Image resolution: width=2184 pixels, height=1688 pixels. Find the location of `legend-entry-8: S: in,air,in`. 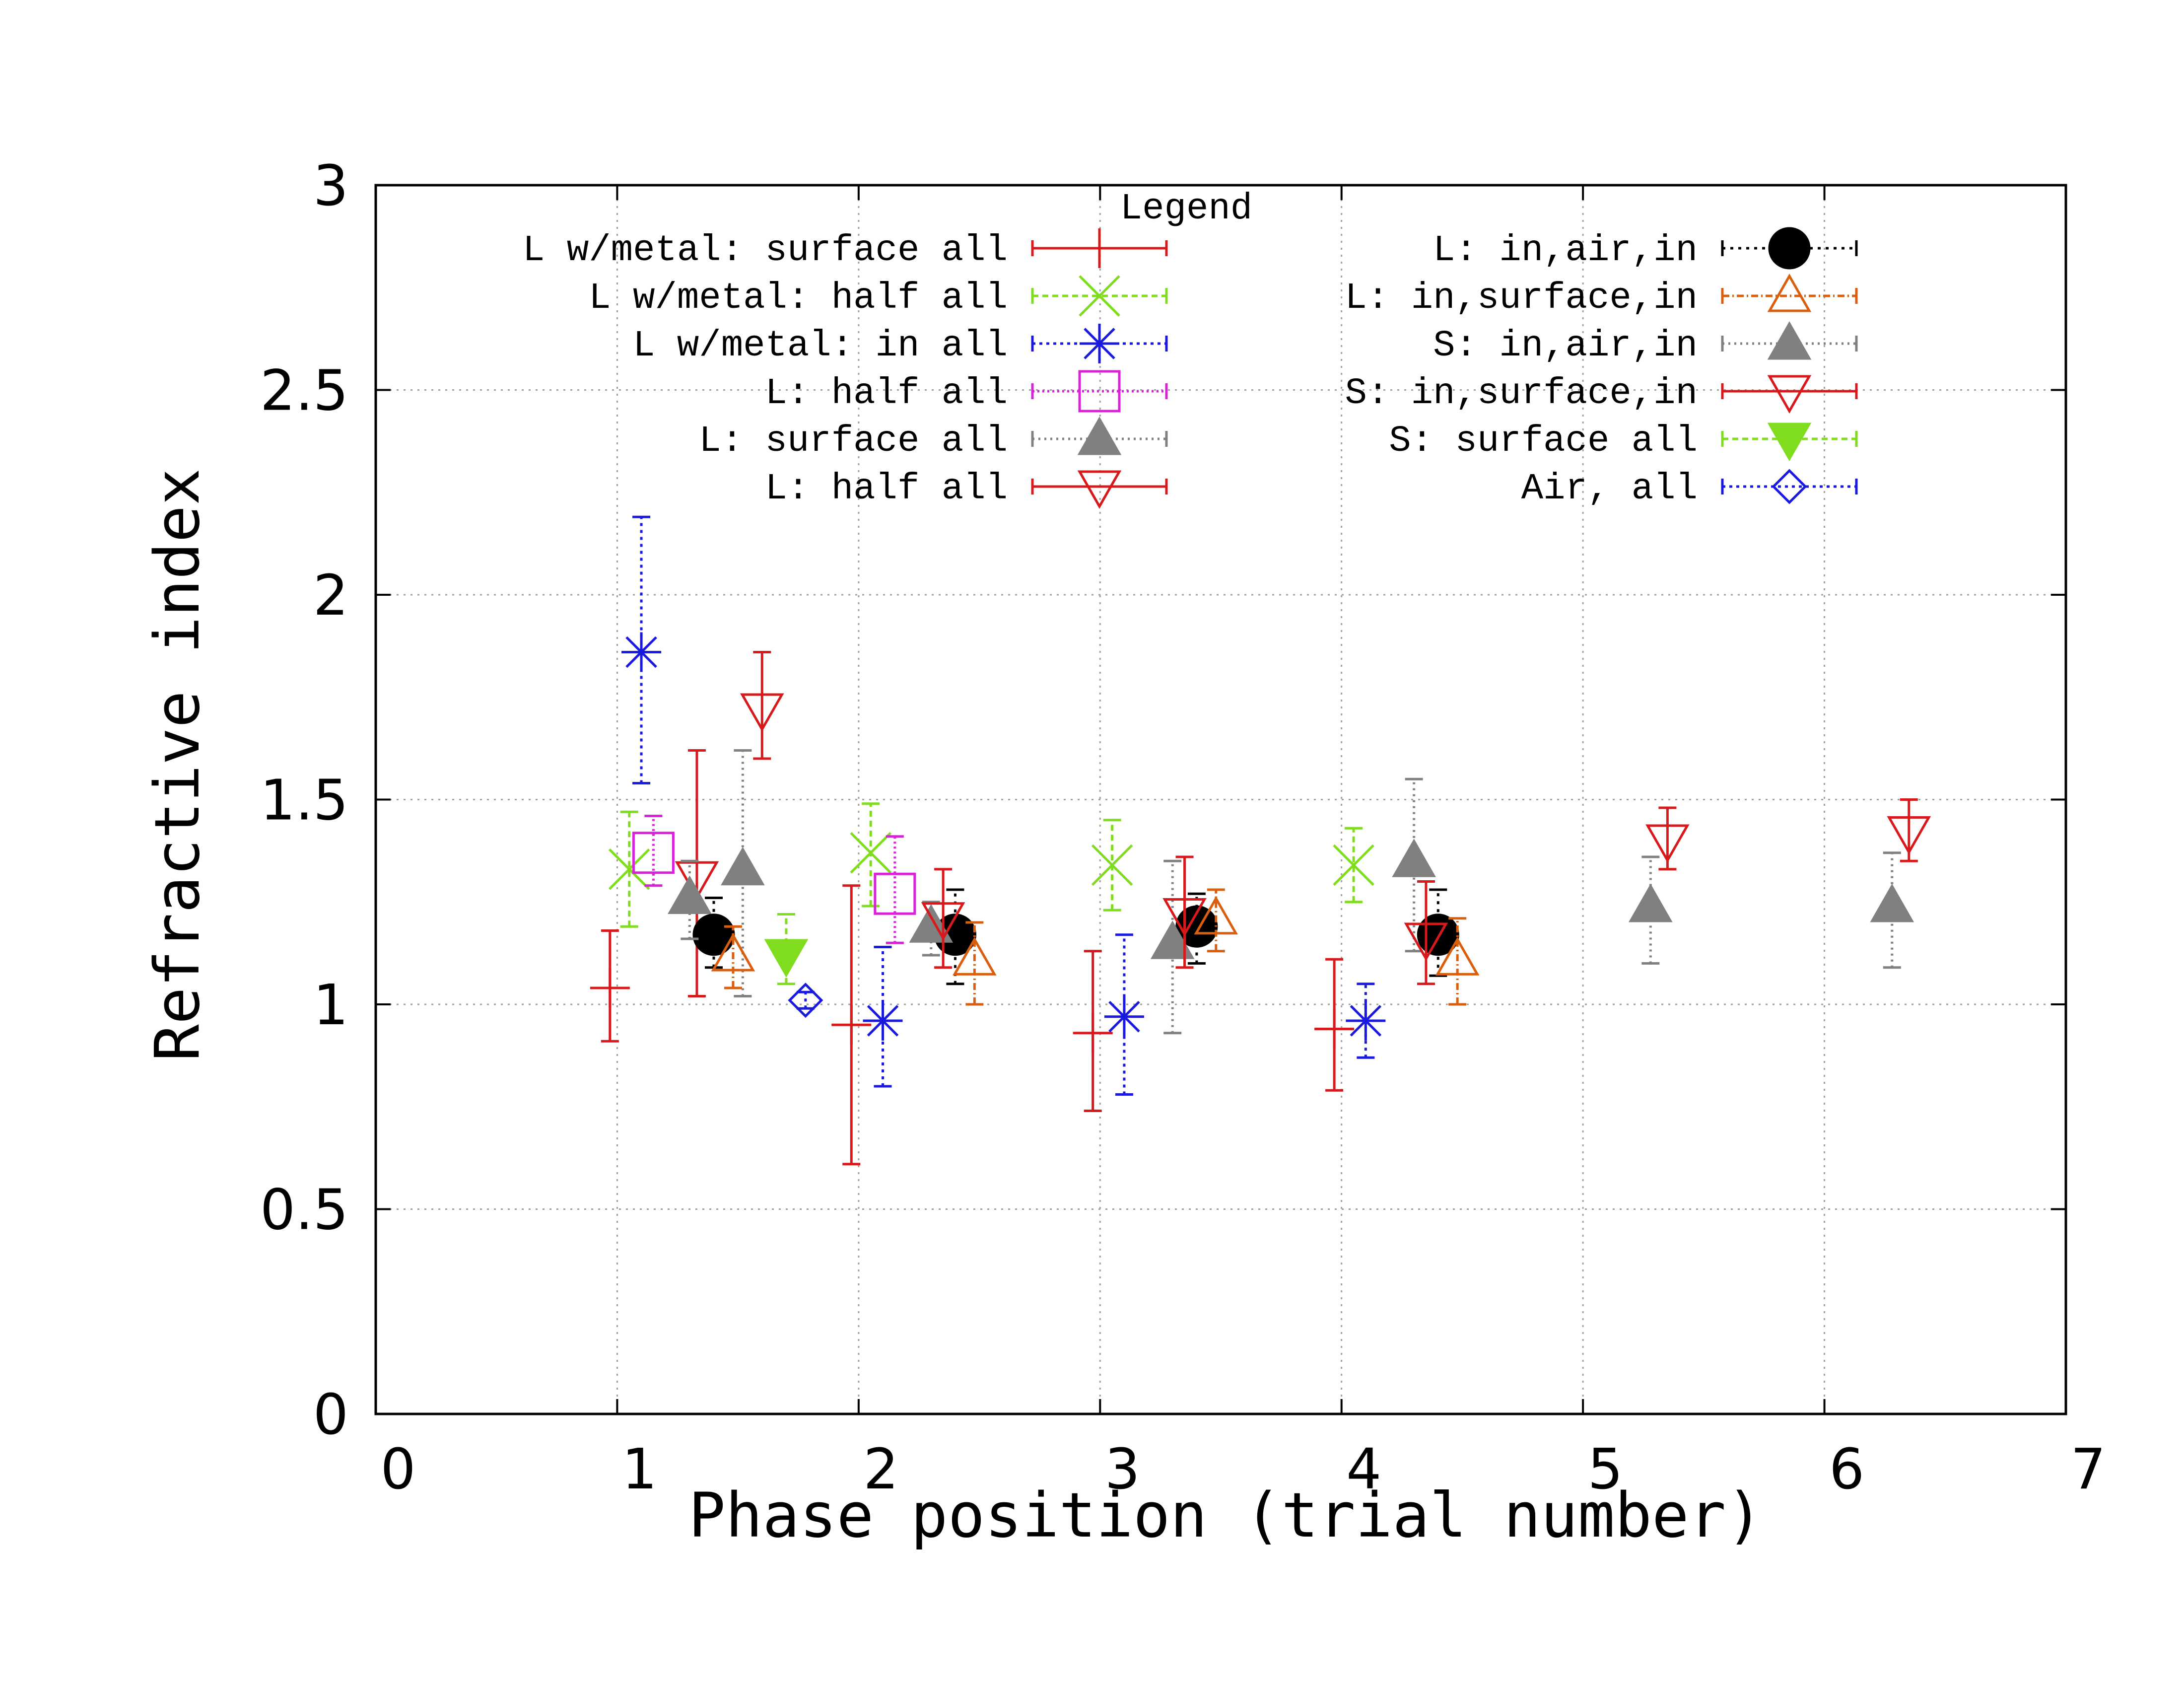

legend-entry-8: S: in,air,in is located at coordinates (1645, 344).